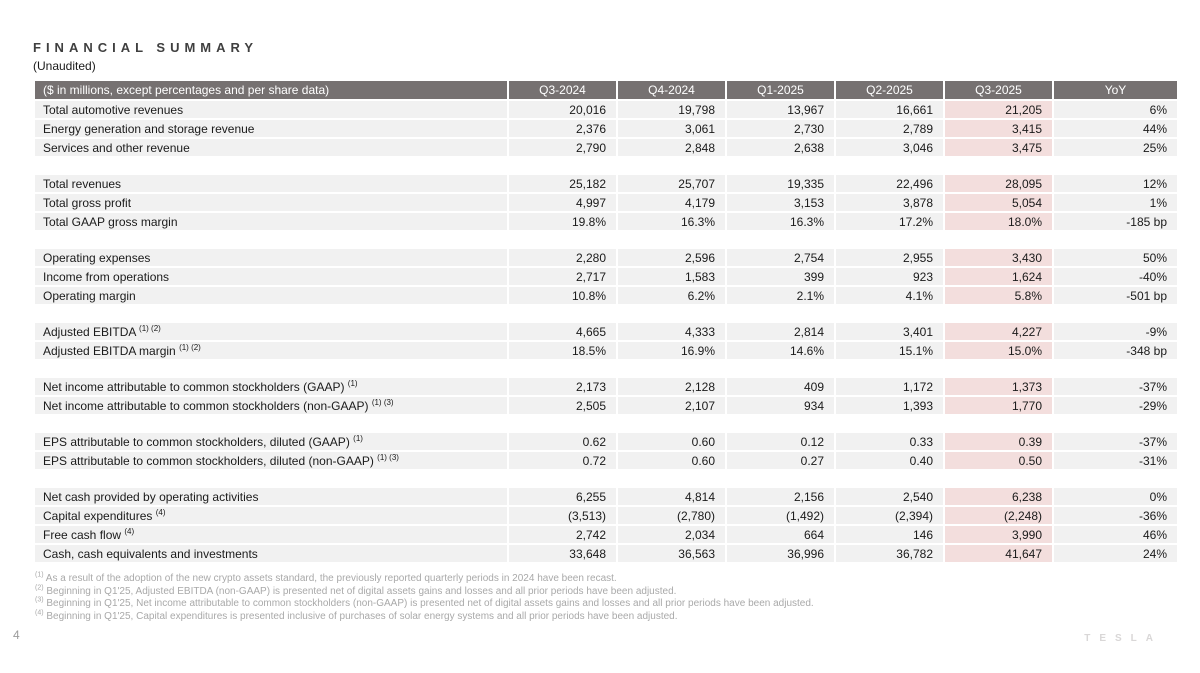 This screenshot has width=1200, height=673. I want to click on table-cell: 3,878, so click(889, 202).